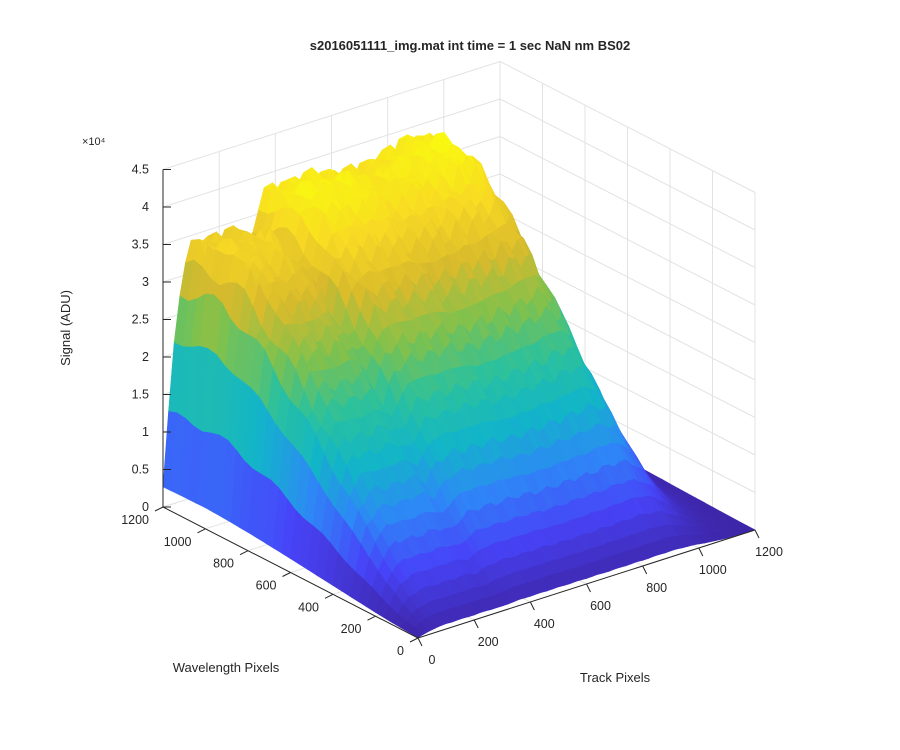 The width and height of the screenshot is (900, 750). What do you see at coordinates (488, 642) in the screenshot?
I see `x-tick-label: 200` at bounding box center [488, 642].